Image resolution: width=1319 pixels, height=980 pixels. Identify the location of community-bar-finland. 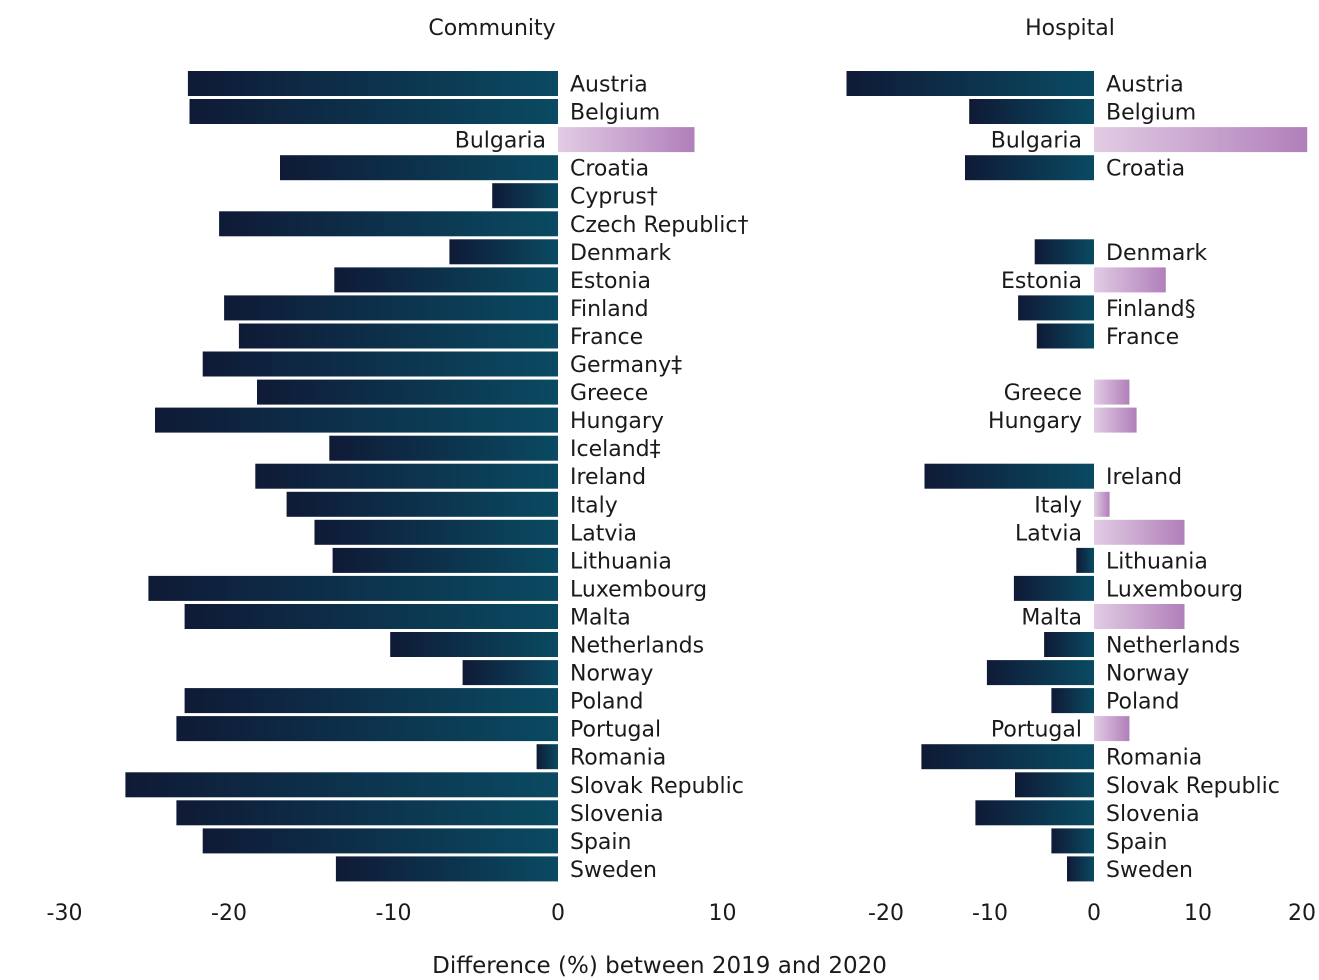
(391, 308).